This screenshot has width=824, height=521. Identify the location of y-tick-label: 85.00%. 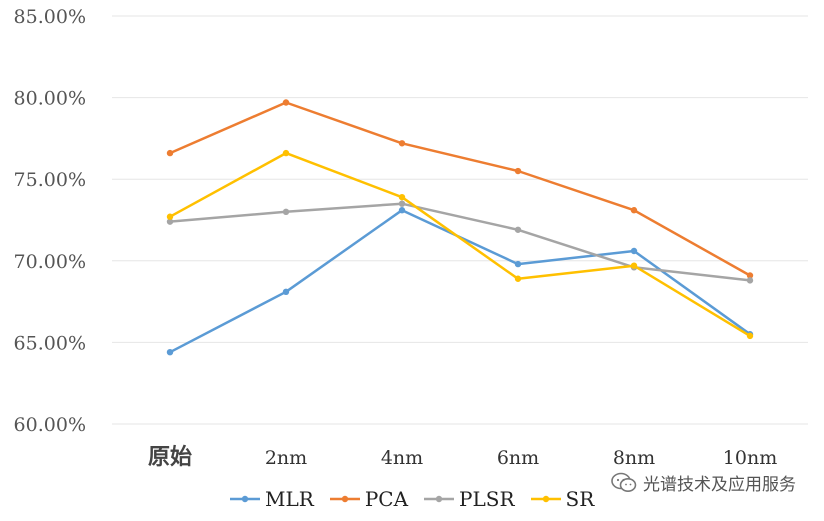
(50, 17).